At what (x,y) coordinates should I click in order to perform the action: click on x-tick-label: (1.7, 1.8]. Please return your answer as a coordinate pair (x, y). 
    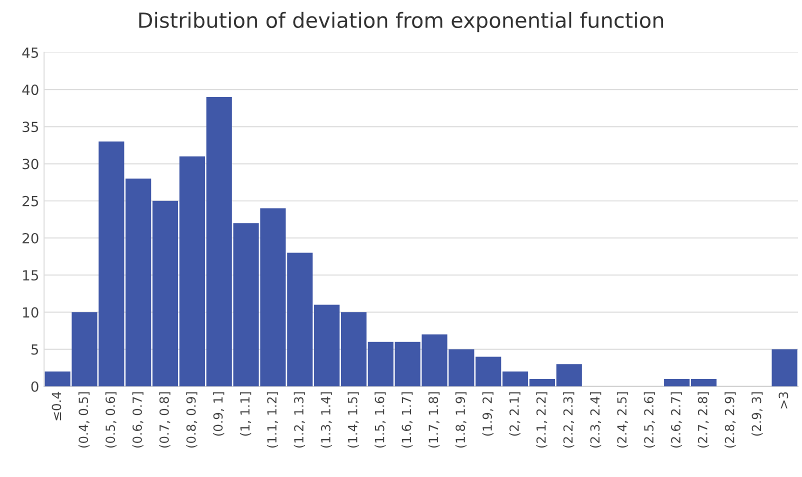
    Looking at the image, I should click on (434, 420).